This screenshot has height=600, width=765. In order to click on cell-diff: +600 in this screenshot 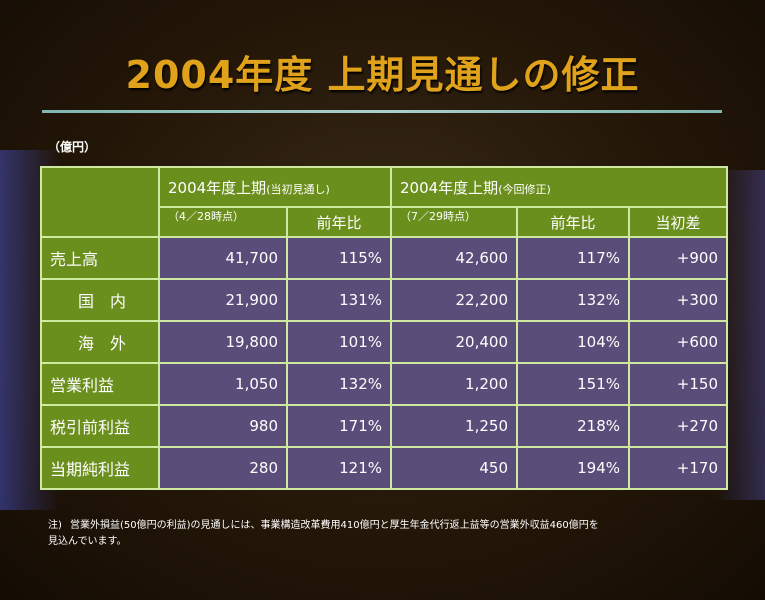, I will do `click(678, 342)`.